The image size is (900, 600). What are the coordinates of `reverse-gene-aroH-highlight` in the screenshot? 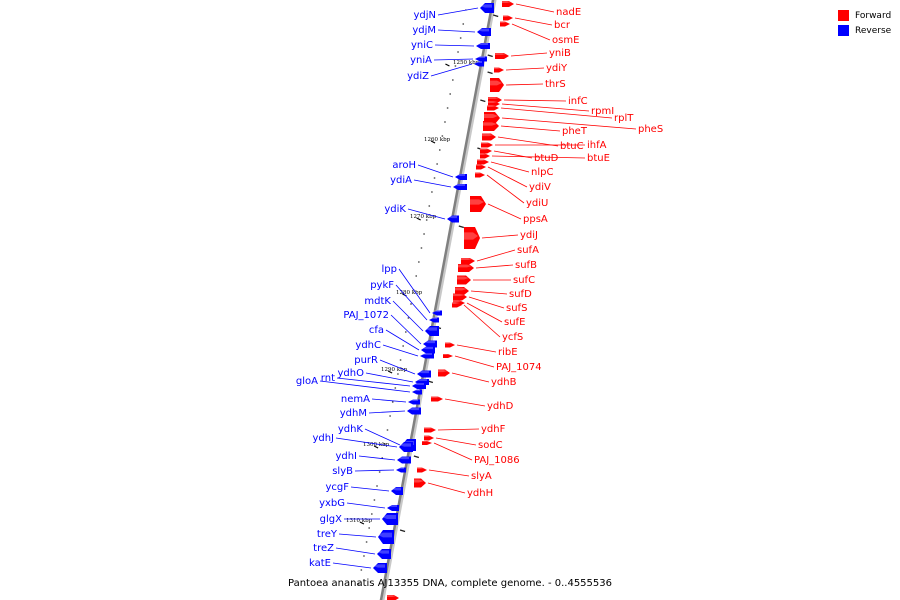 It's located at (460, 175).